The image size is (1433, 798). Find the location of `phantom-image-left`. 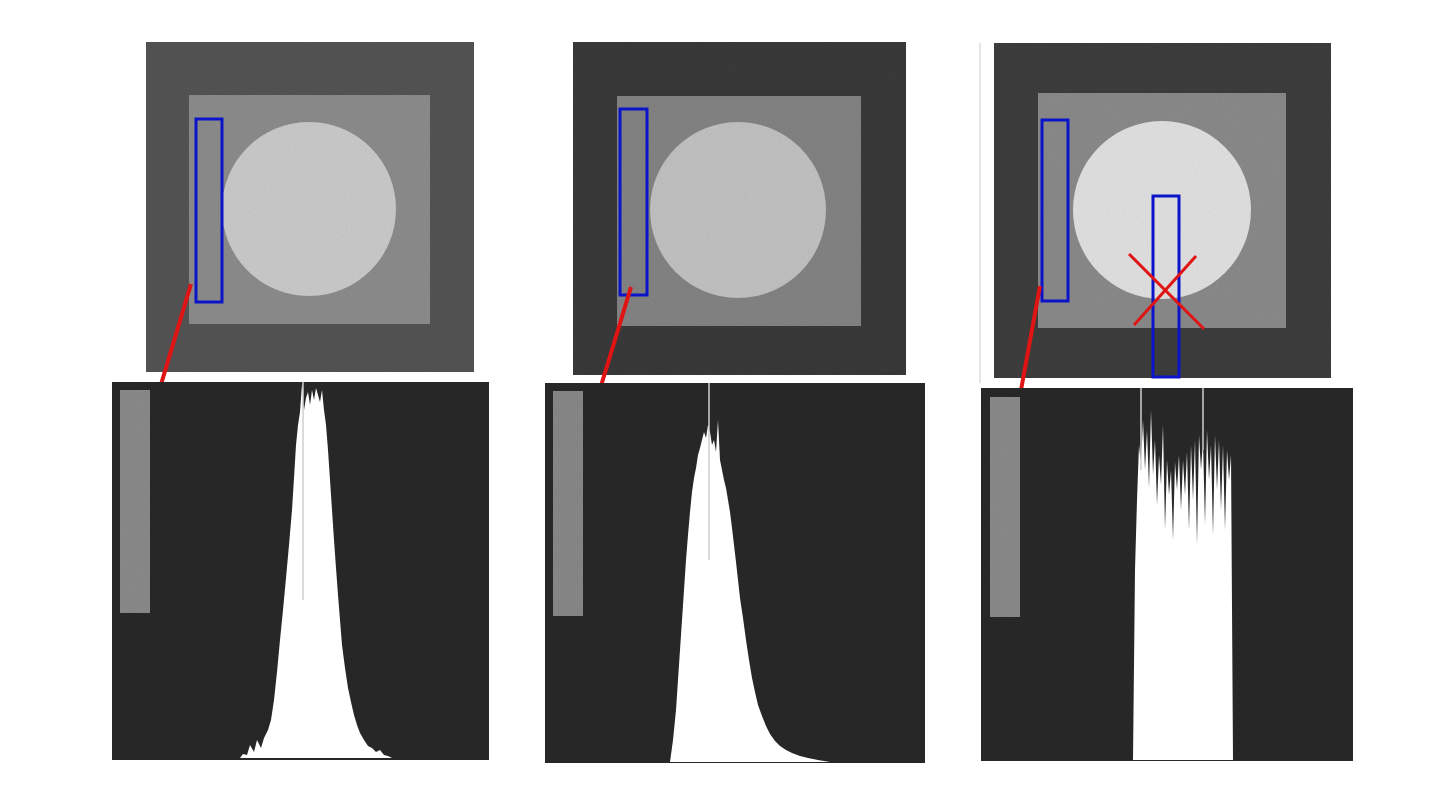

phantom-image-left is located at coordinates (310, 207).